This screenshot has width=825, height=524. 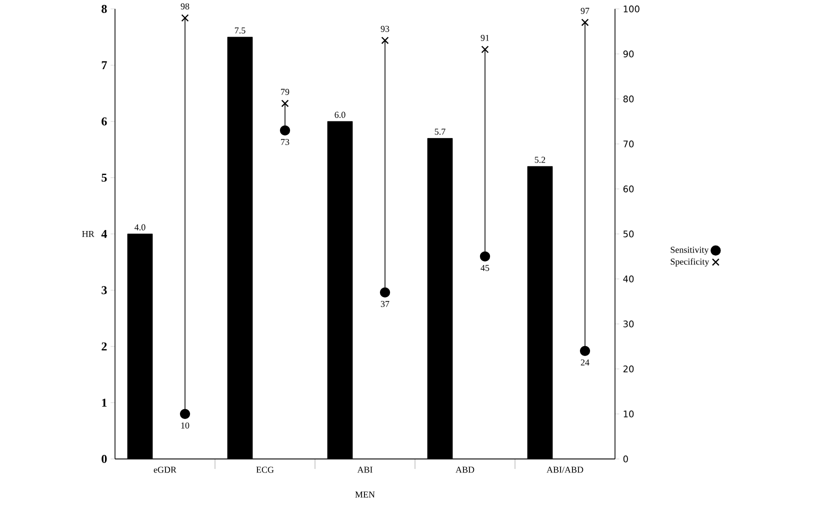 What do you see at coordinates (628, 99) in the screenshot?
I see `y2-tick-label: 80` at bounding box center [628, 99].